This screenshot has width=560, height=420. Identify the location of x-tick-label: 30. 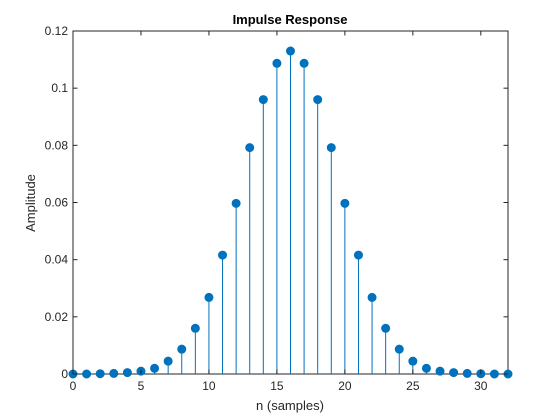
(481, 386).